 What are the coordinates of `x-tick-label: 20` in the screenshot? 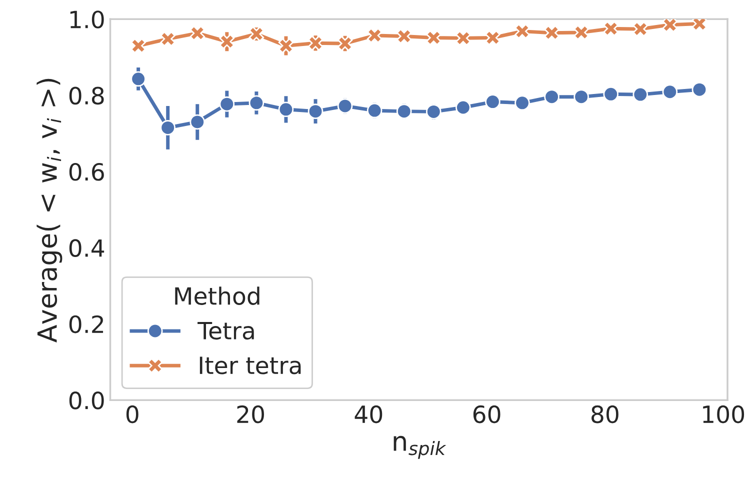 It's located at (250, 414).